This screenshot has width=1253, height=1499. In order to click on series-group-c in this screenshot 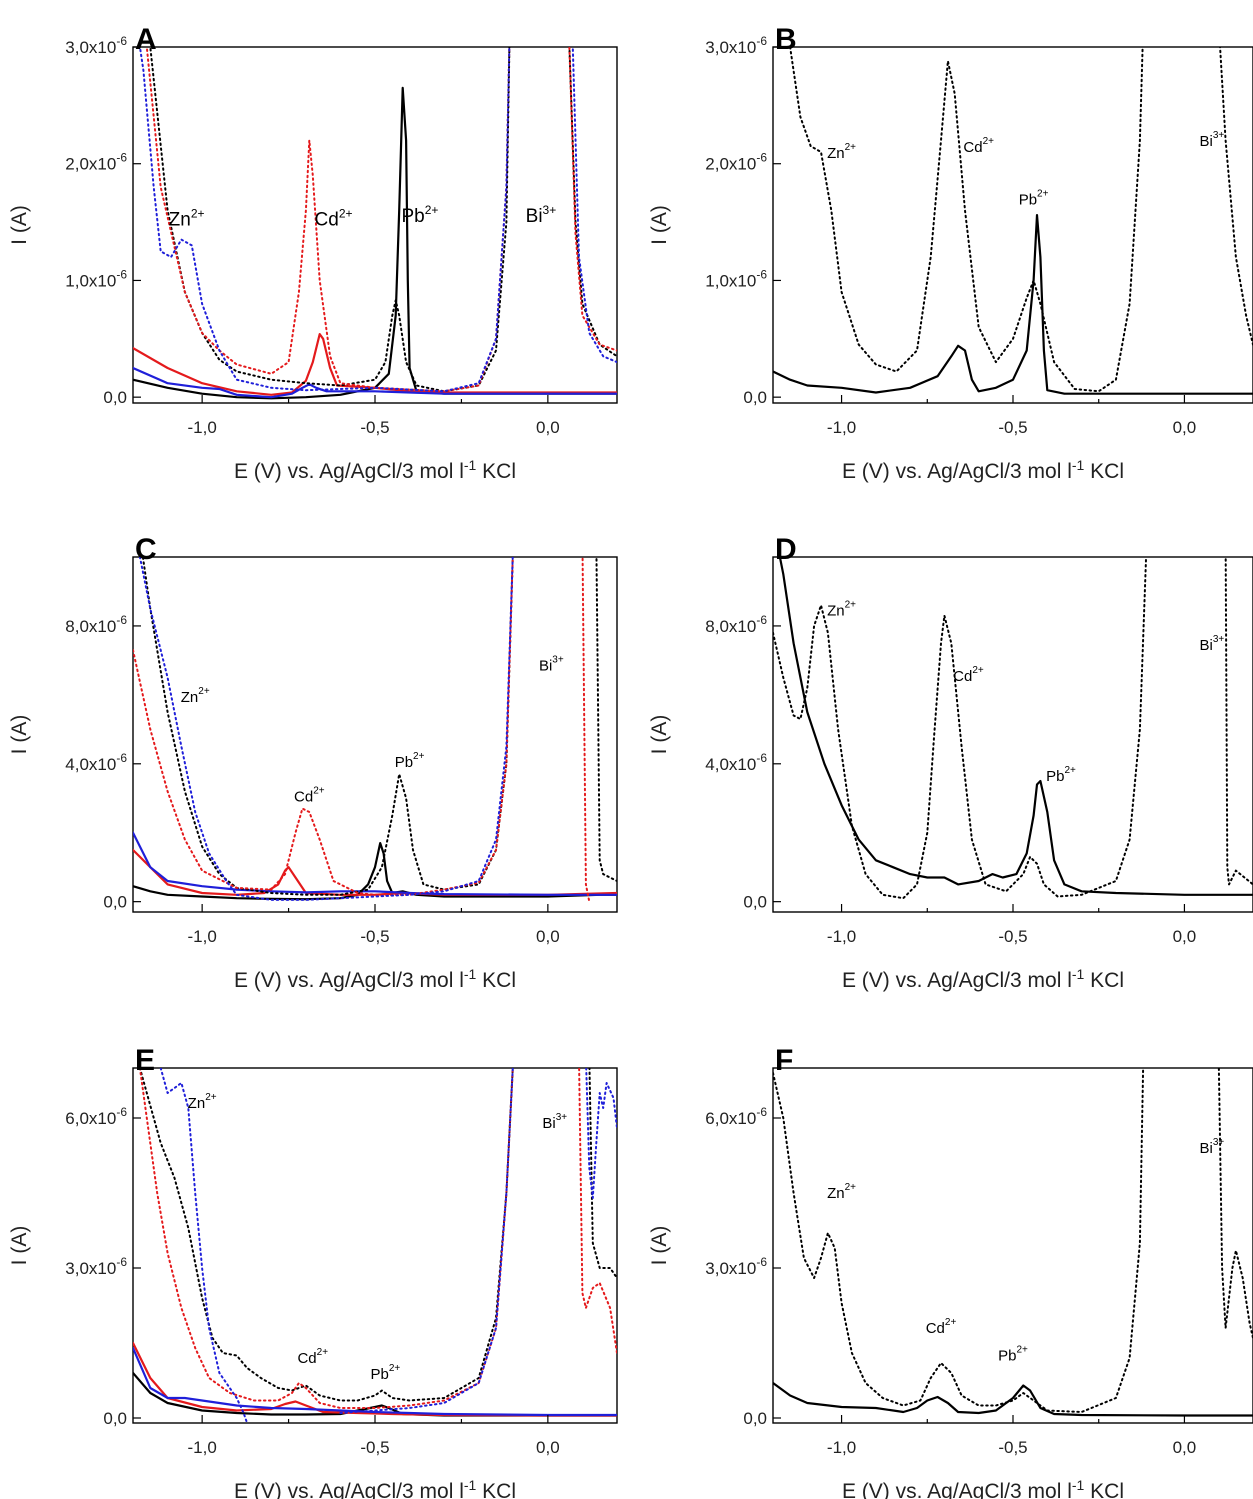, I will do `click(375, 730)`.